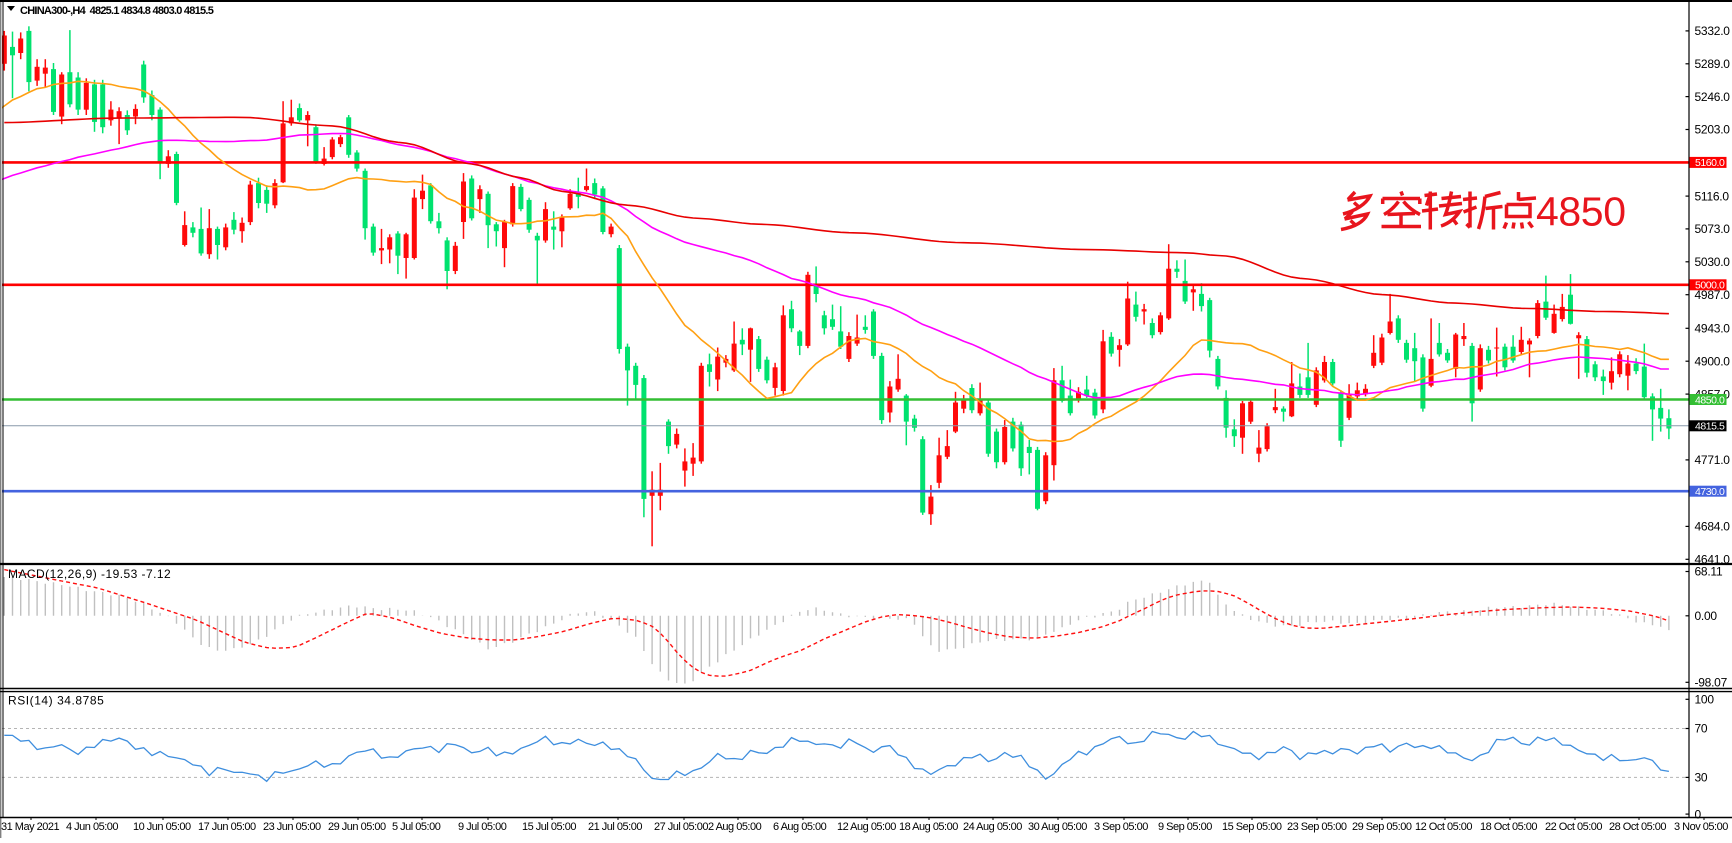 The image size is (1732, 843). I want to click on svg-text: 4943.0, so click(1713, 329).